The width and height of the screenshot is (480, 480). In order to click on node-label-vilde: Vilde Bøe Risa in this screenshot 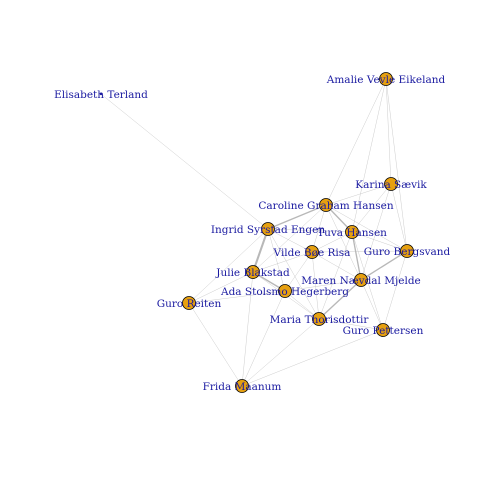, I will do `click(312, 253)`.